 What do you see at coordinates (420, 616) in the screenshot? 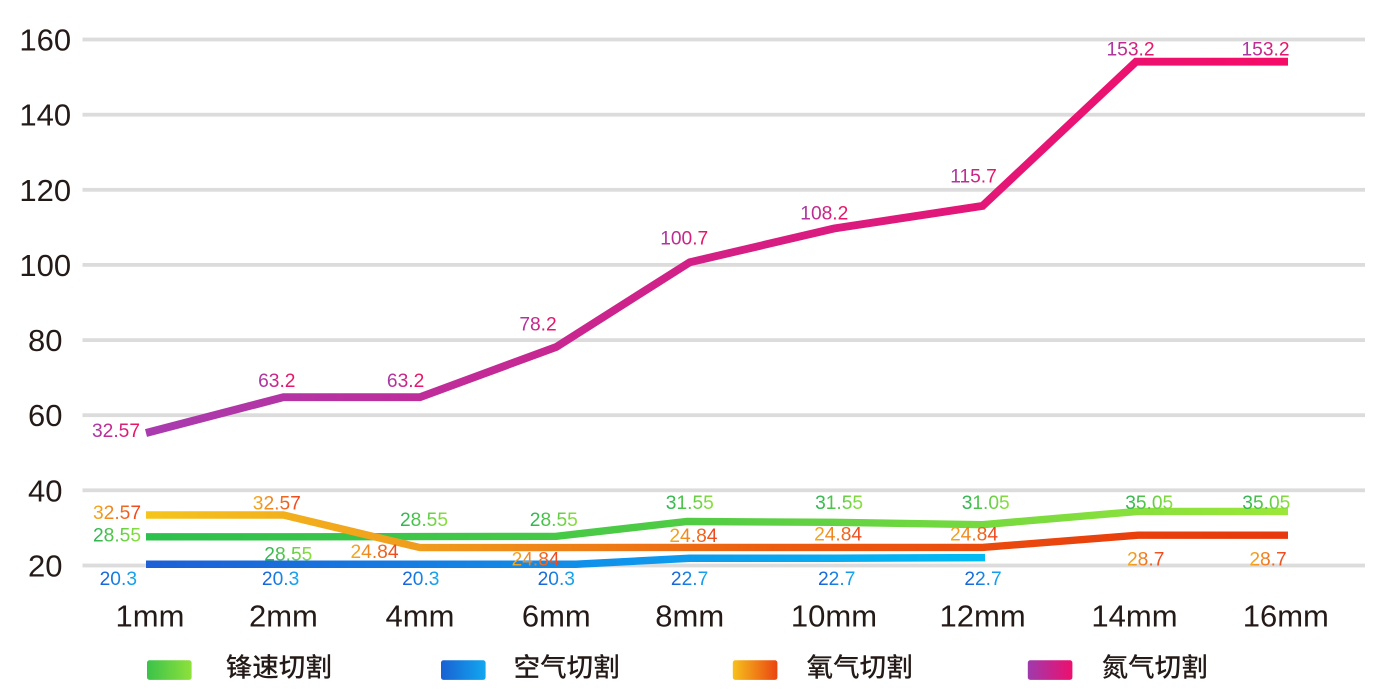
I see `svg-text: 4mm` at bounding box center [420, 616].